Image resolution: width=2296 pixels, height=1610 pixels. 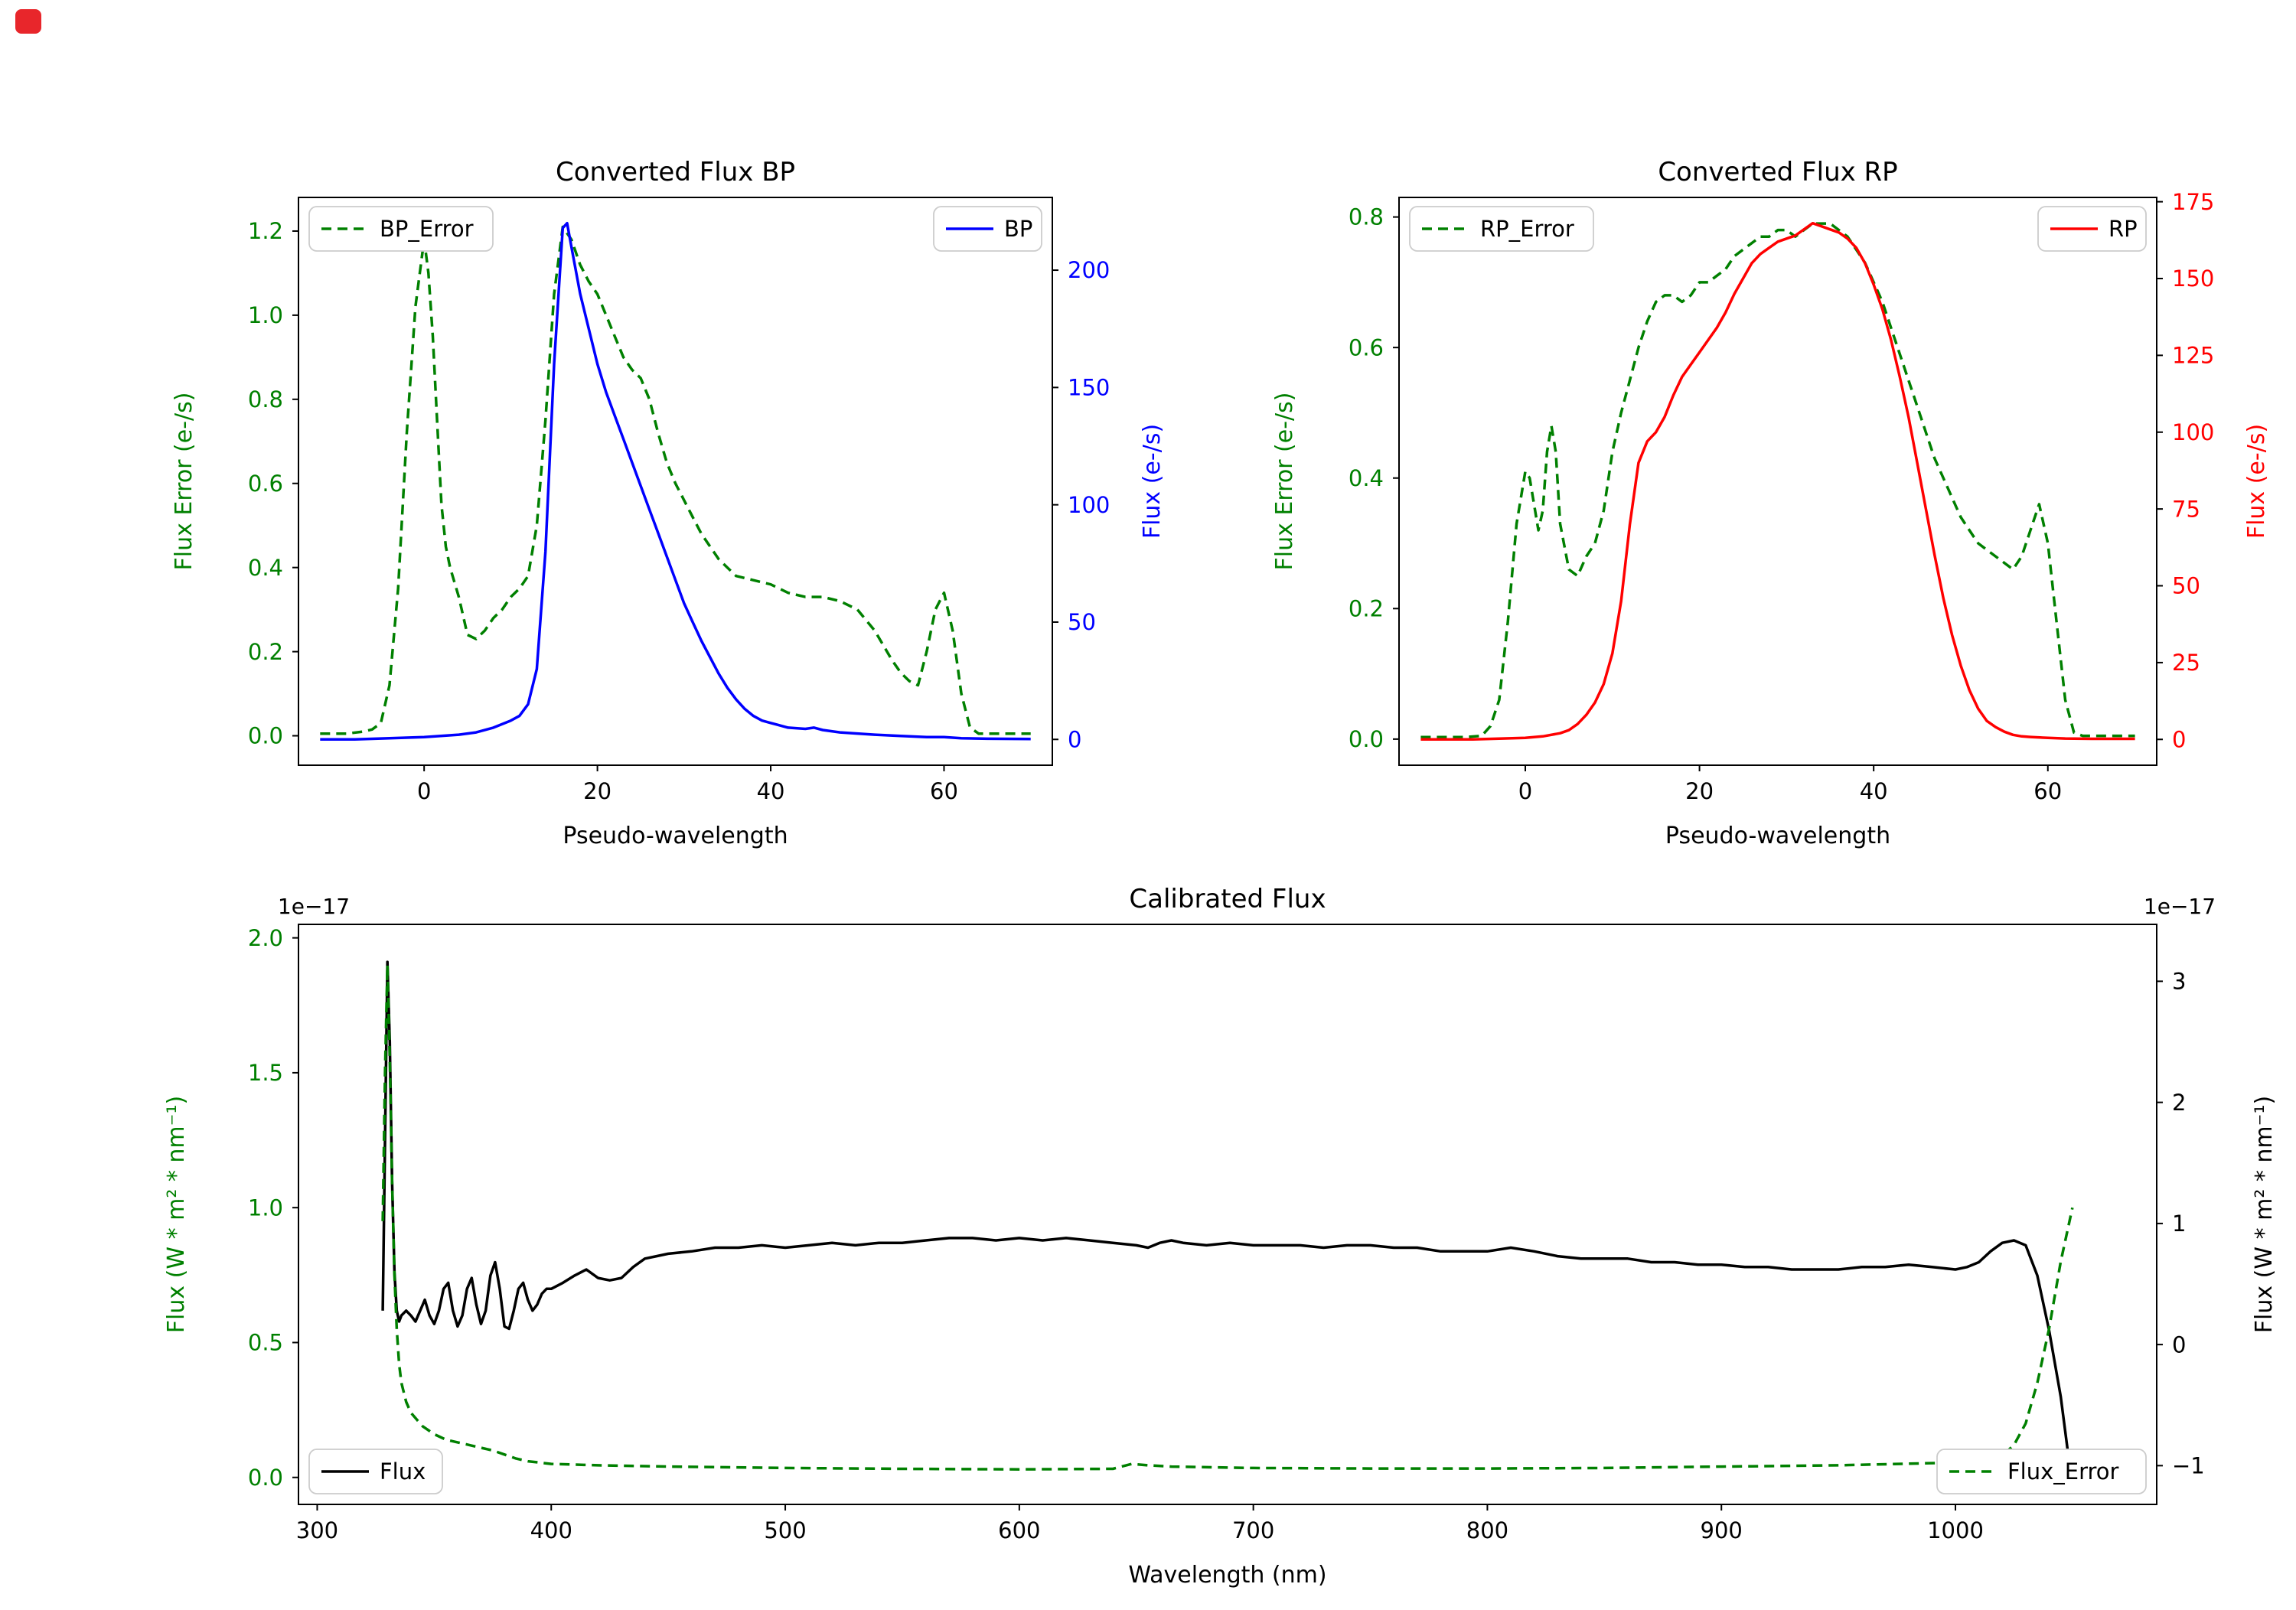 I want to click on y-tick-label: 200, so click(x=1089, y=270).